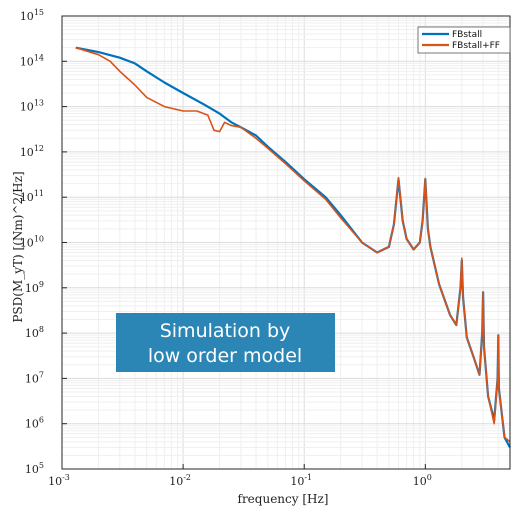 The width and height of the screenshot is (512, 519). I want to click on y-tick-exponent: 12, so click(39, 148).